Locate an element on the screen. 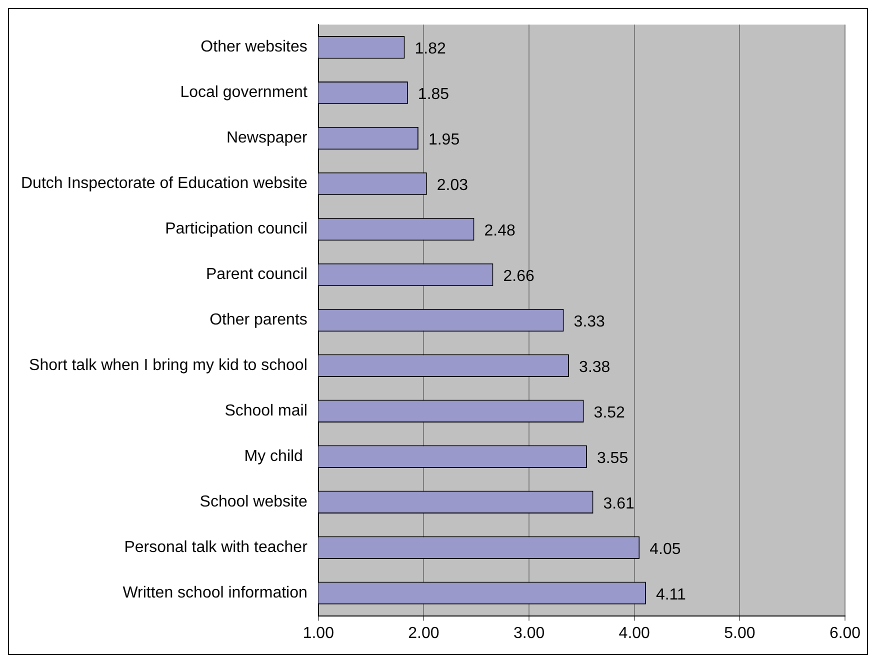  y-tick-label: Written school information is located at coordinates (215, 593).